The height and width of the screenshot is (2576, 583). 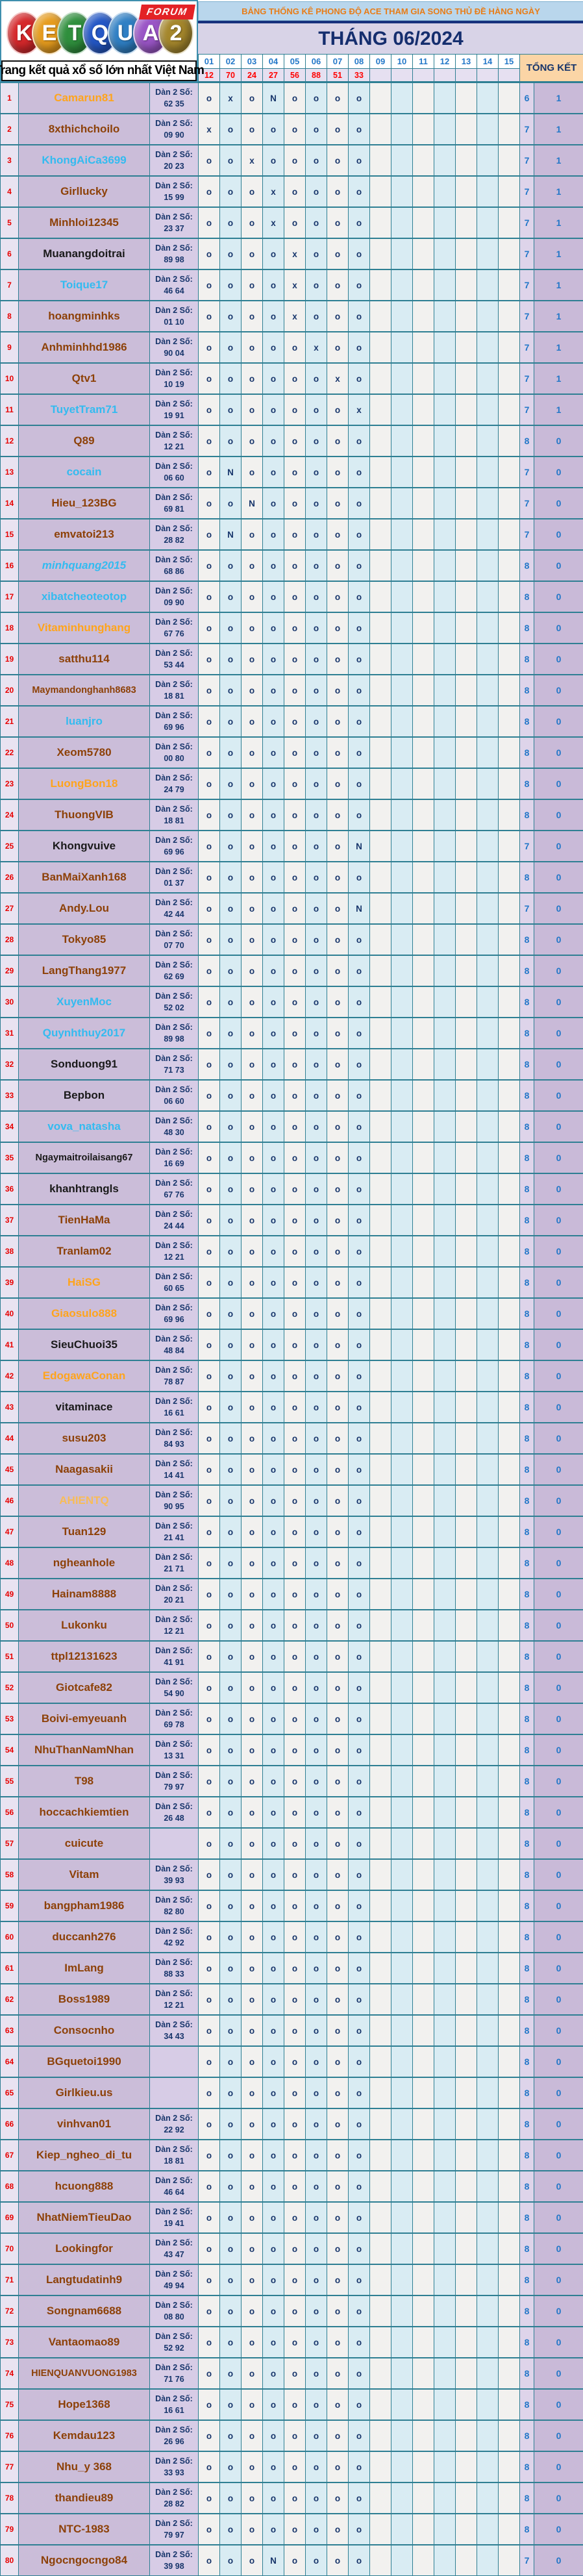 What do you see at coordinates (84, 2280) in the screenshot?
I see `username-link: Langtudatinh9` at bounding box center [84, 2280].